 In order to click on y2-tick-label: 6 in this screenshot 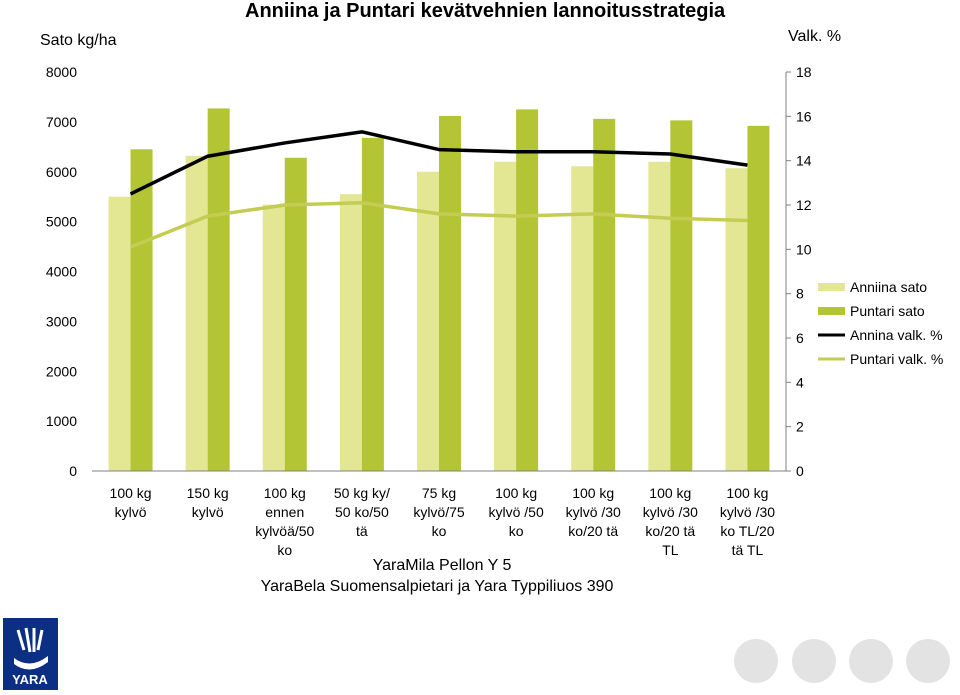, I will do `click(800, 338)`.